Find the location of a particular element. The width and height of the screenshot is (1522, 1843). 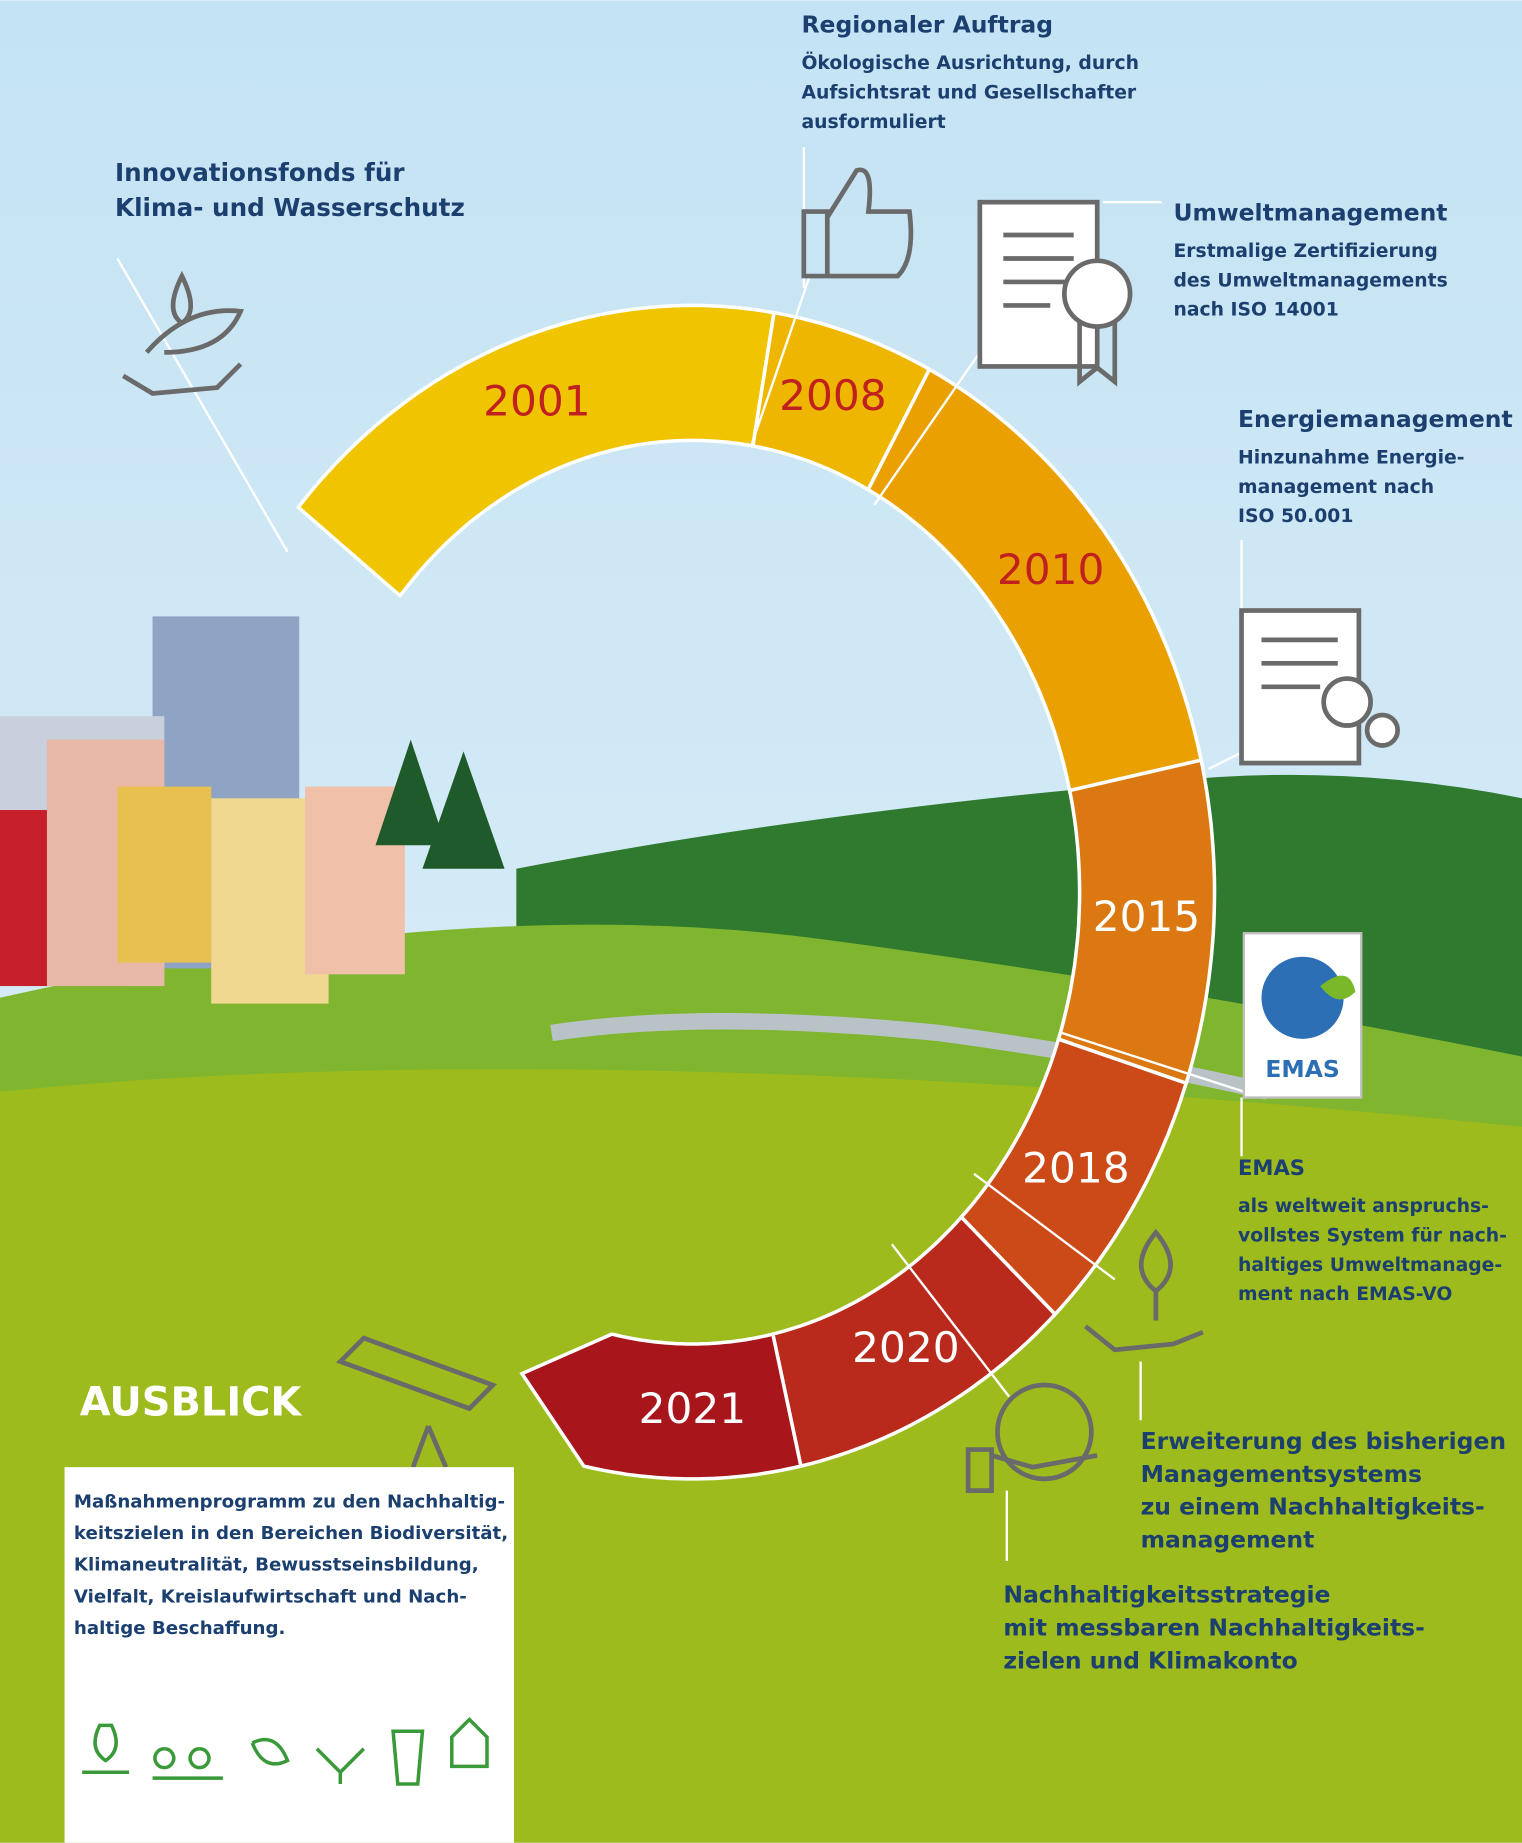

year-label: 2015 is located at coordinates (1146, 916).